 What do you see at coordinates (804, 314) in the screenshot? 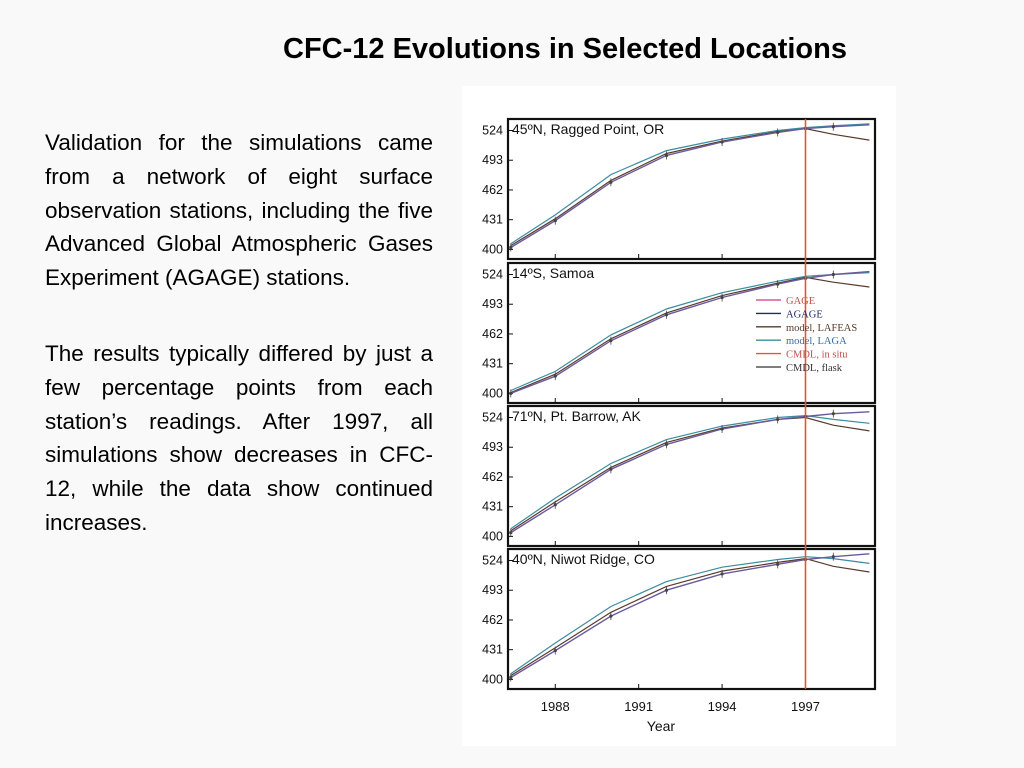
I see `legend-label: AGAGE` at bounding box center [804, 314].